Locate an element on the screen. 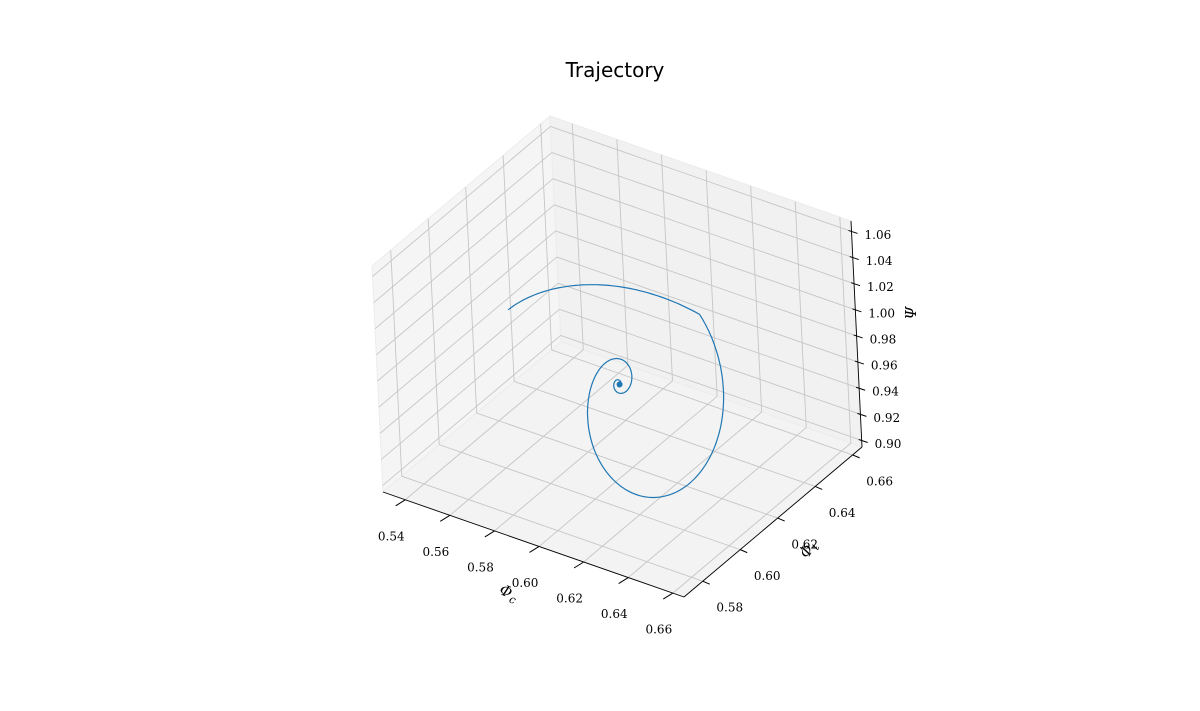 The height and width of the screenshot is (711, 1200). z-axis-line is located at coordinates (856, 334).